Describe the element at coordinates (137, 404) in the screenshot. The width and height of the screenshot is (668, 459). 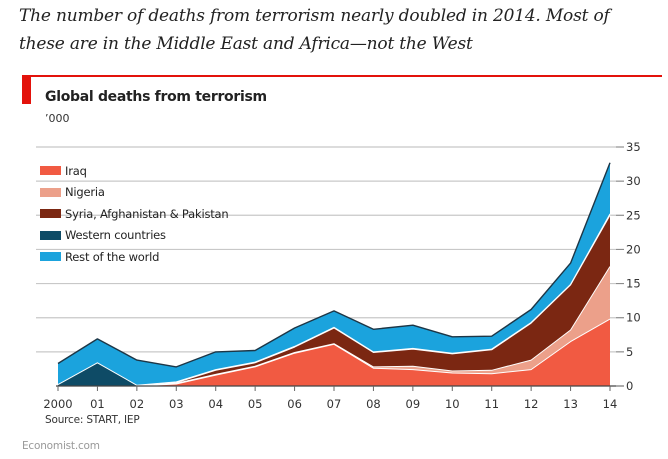
I see `x-tick-label: 02` at that location.